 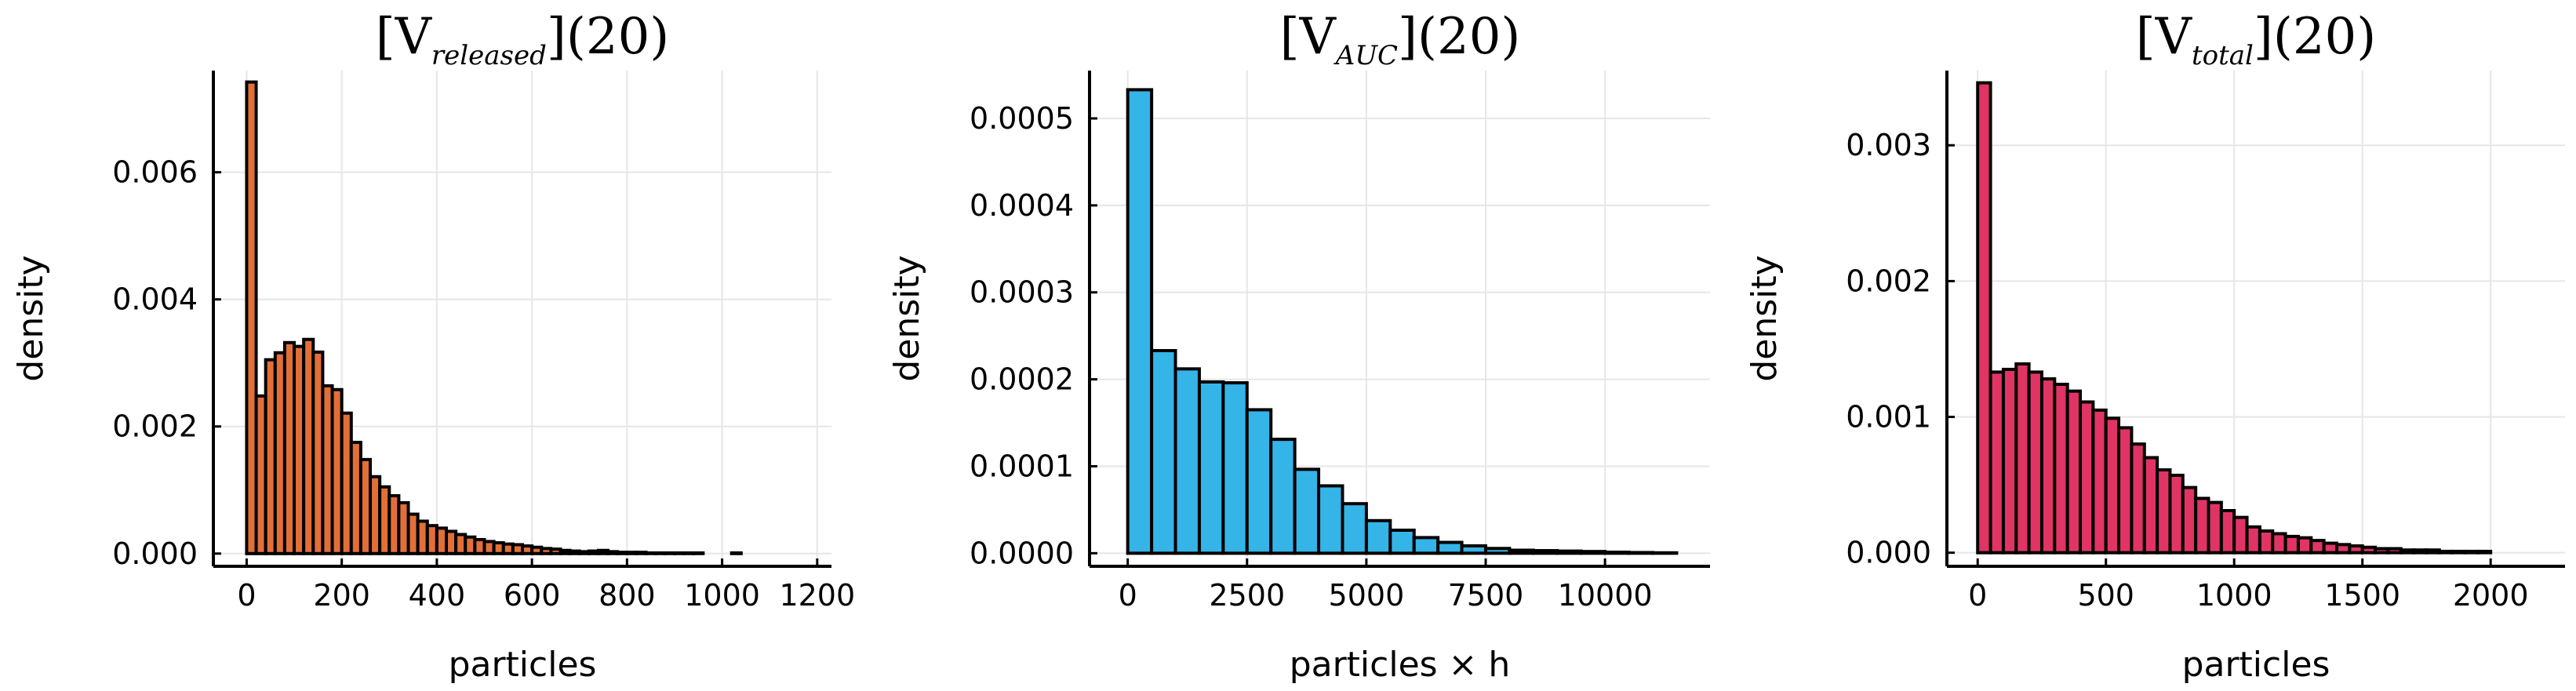 I want to click on x-tick-label: 400, so click(x=438, y=595).